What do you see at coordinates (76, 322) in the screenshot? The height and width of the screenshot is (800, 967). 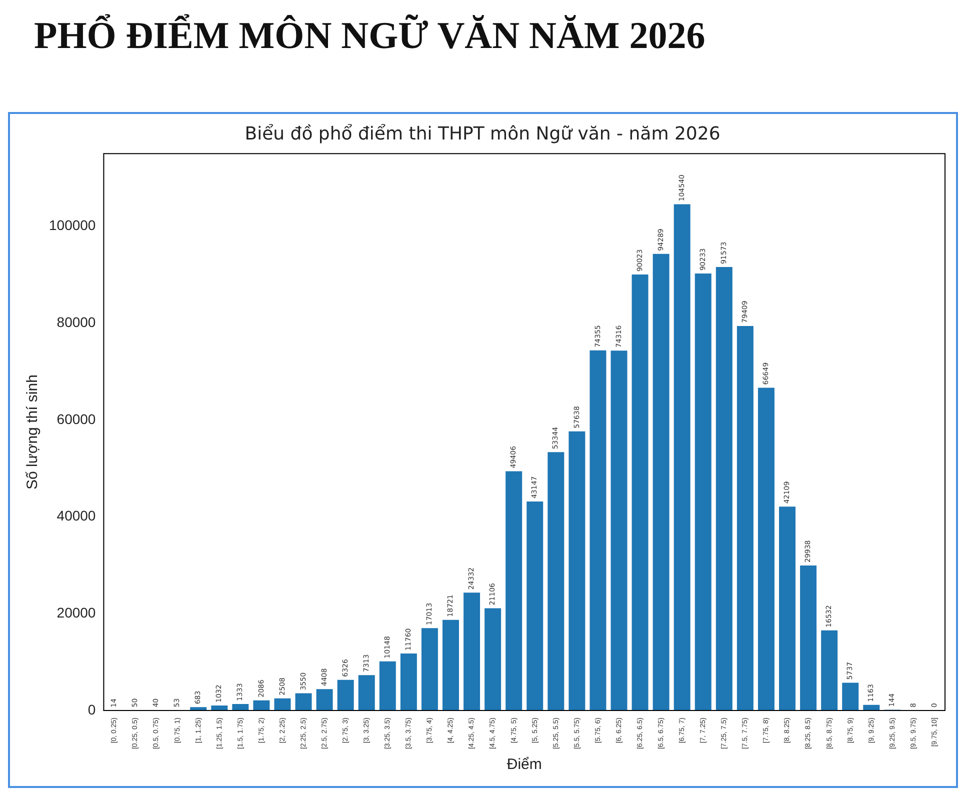 I see `y-tick-label: 80000` at bounding box center [76, 322].